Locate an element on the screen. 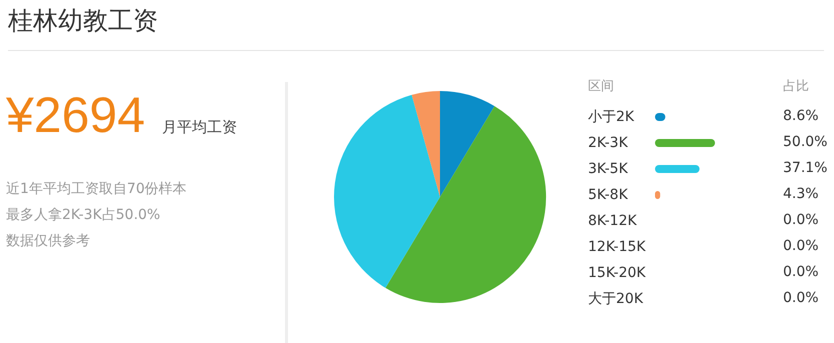  text: 最多人拿2K-3K占50.0% is located at coordinates (83, 215).